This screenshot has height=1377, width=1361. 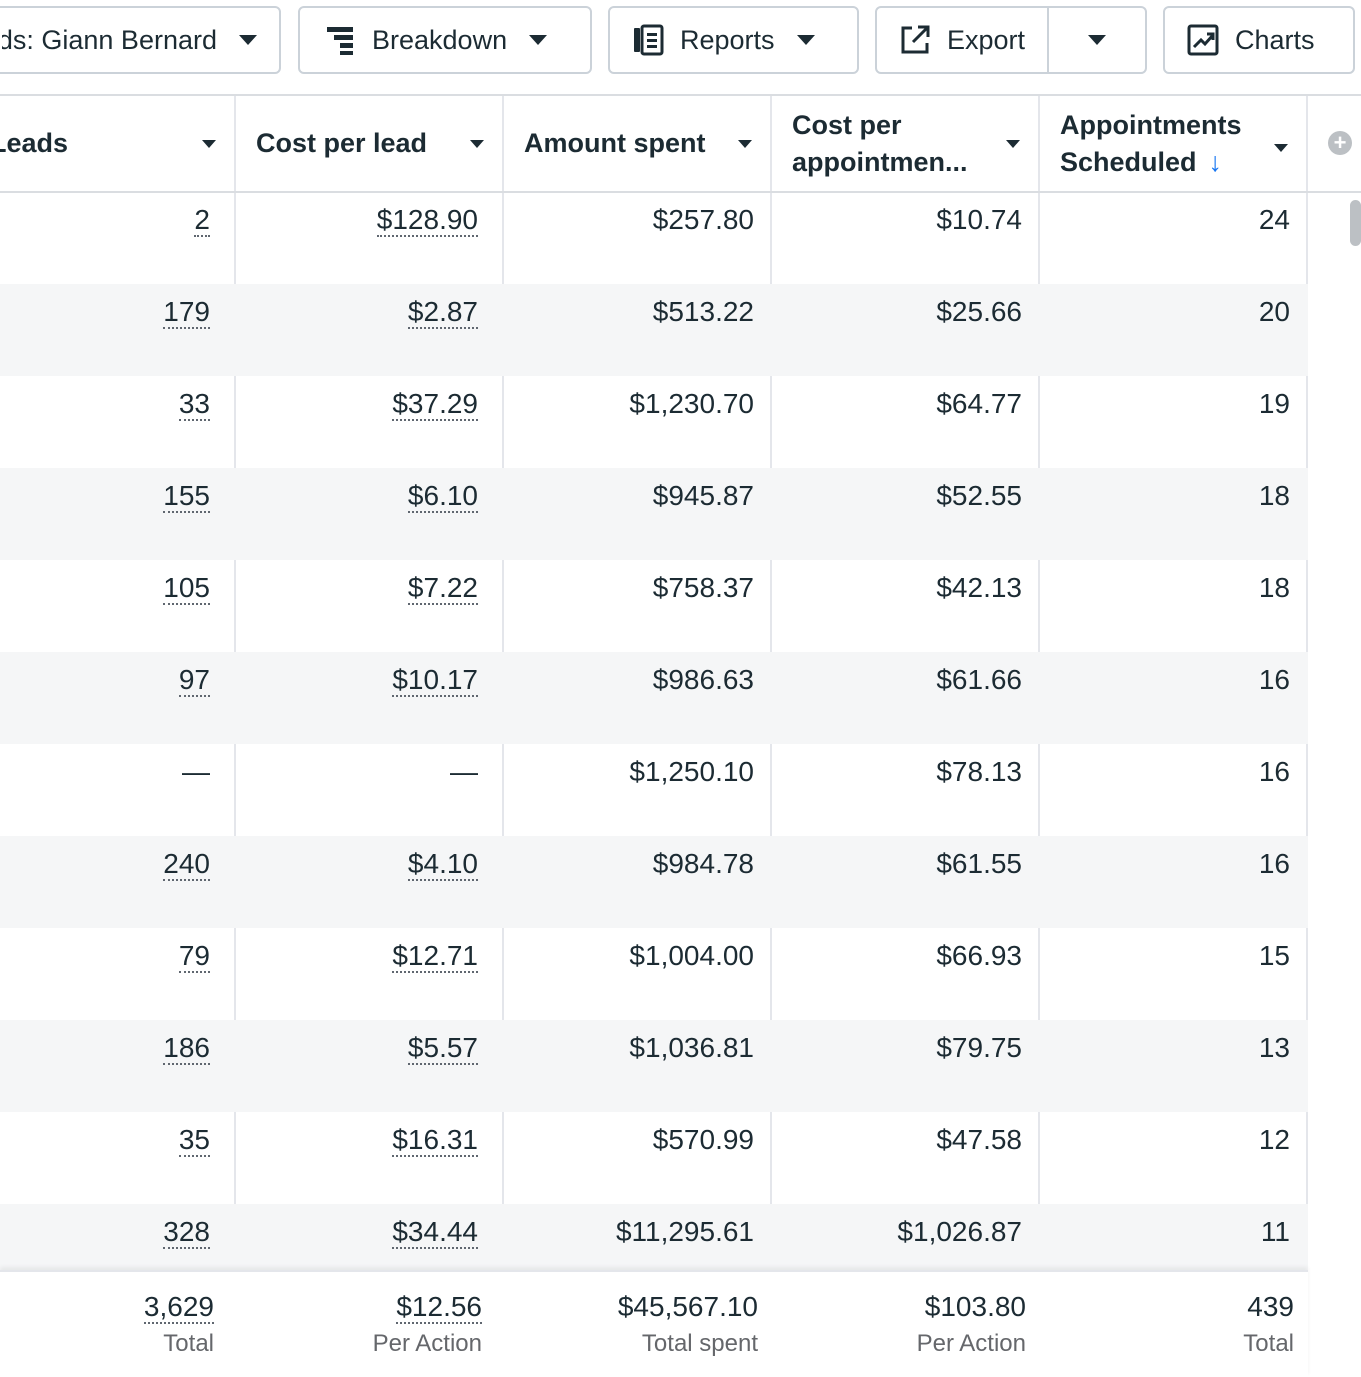 What do you see at coordinates (194, 680) in the screenshot?
I see `cell-leads-value: 97` at bounding box center [194, 680].